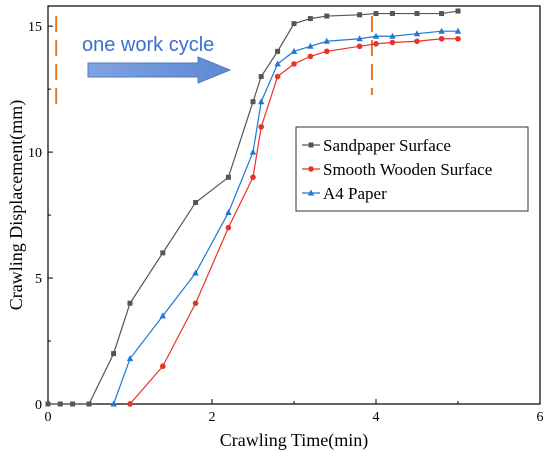 The height and width of the screenshot is (457, 550). What do you see at coordinates (212, 417) in the screenshot?
I see `x-tick-label: 2` at bounding box center [212, 417].